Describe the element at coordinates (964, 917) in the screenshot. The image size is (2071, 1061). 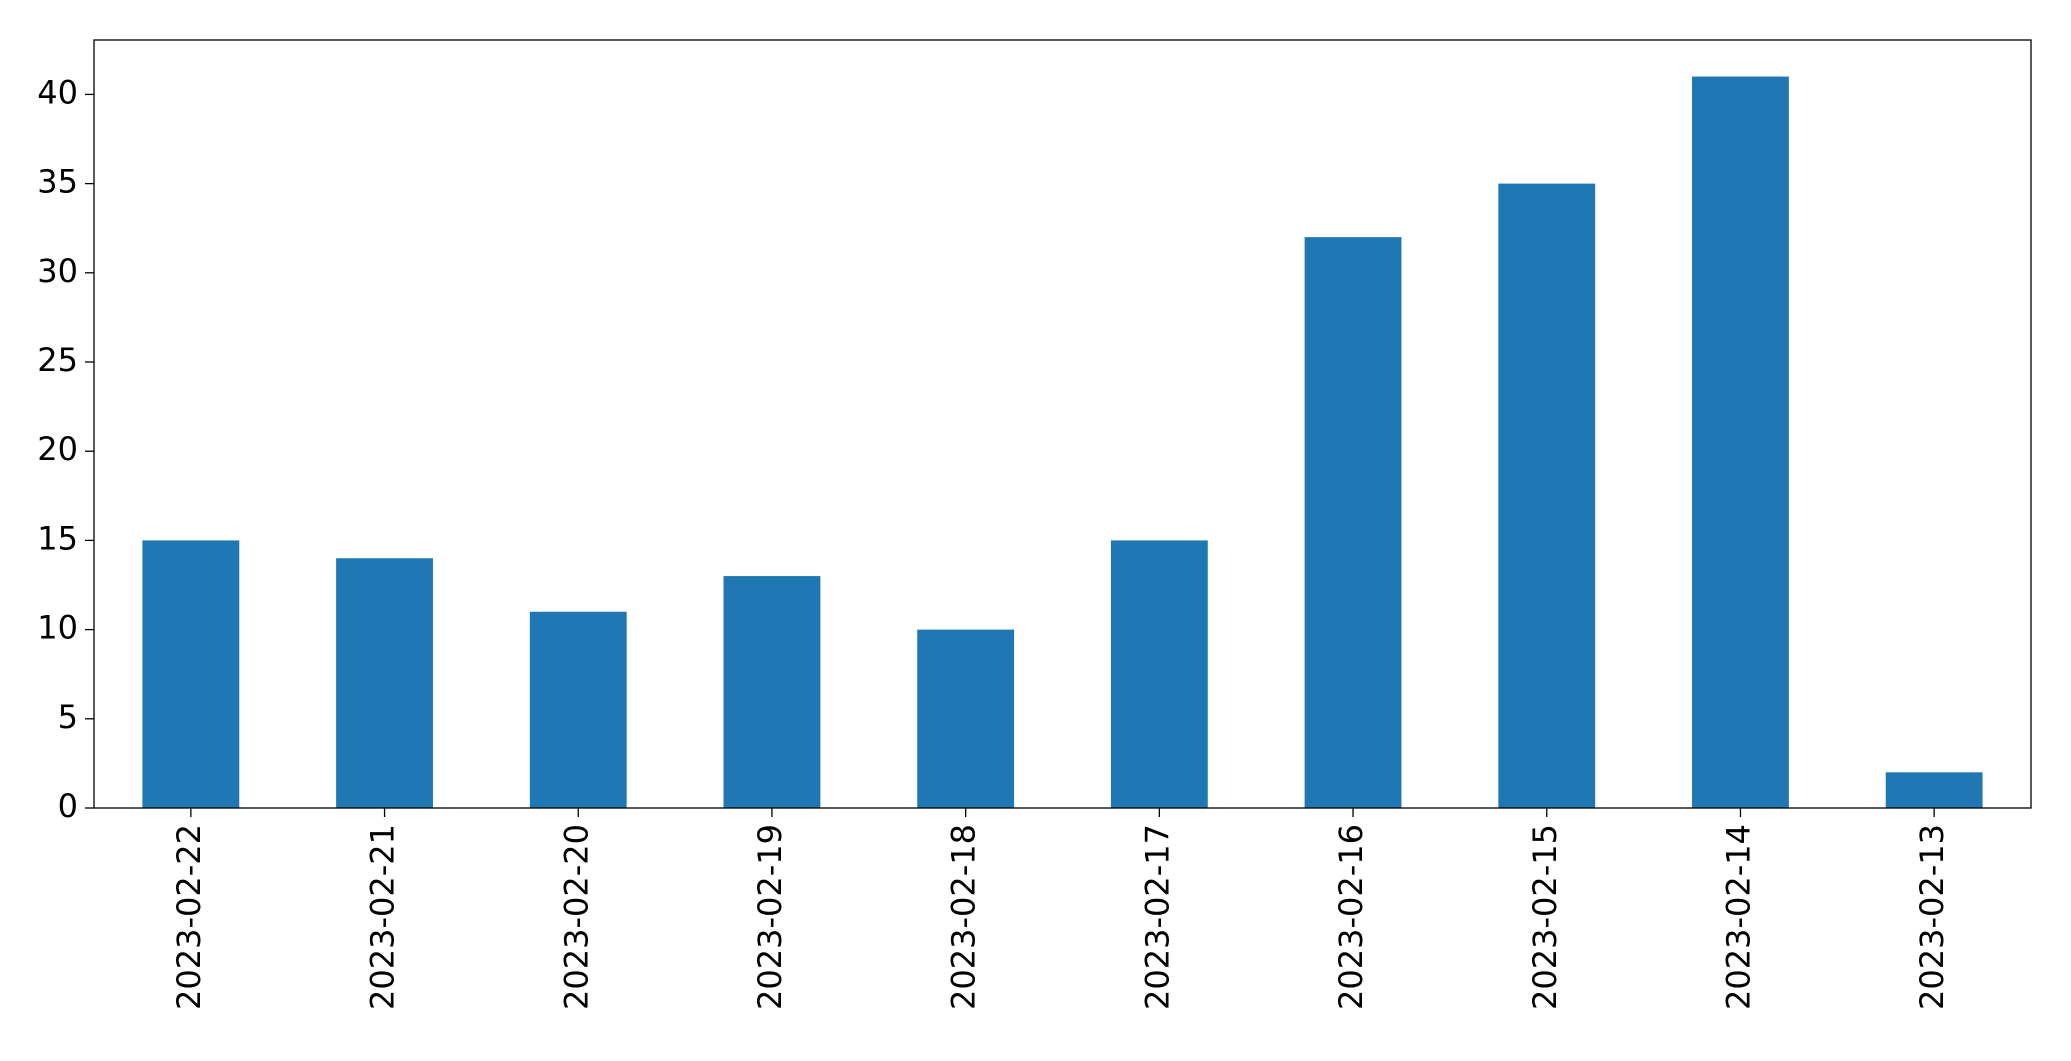
I see `x-tick-label: 2023-02-18` at that location.